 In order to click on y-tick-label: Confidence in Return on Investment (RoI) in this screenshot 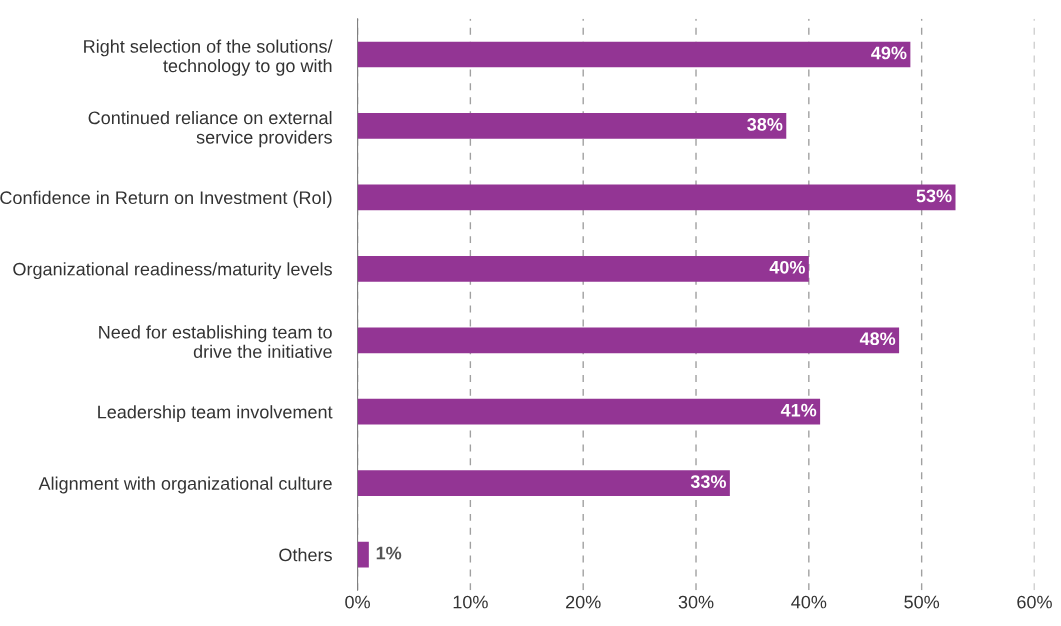, I will do `click(166, 199)`.